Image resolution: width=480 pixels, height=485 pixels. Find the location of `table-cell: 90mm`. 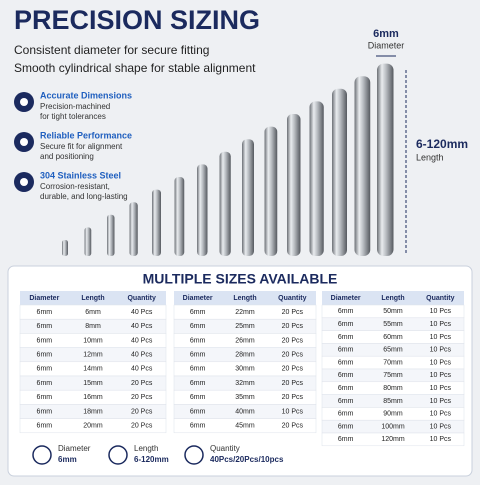

table-cell: 90mm is located at coordinates (393, 414).